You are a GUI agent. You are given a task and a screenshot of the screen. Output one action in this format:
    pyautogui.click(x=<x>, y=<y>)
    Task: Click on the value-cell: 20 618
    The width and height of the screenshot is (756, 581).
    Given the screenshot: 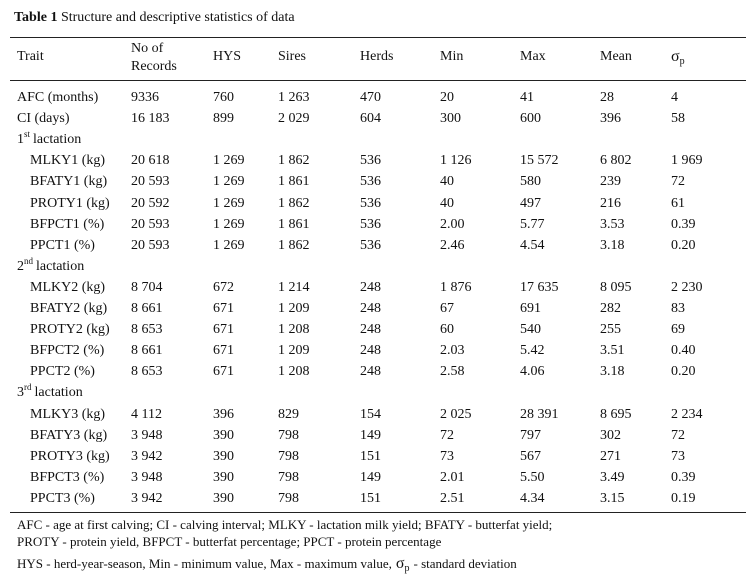 What is the action you would take?
    pyautogui.click(x=150, y=161)
    